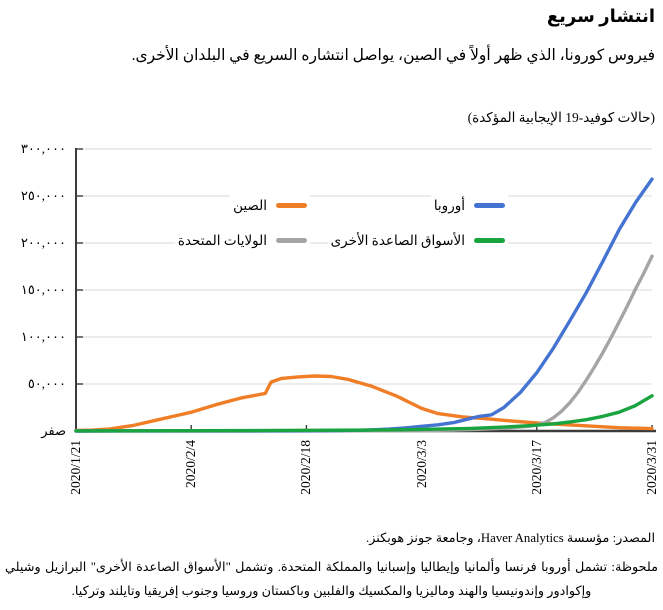 The height and width of the screenshot is (610, 663). What do you see at coordinates (489, 240) in the screenshot?
I see `legend-swatch-em` at bounding box center [489, 240].